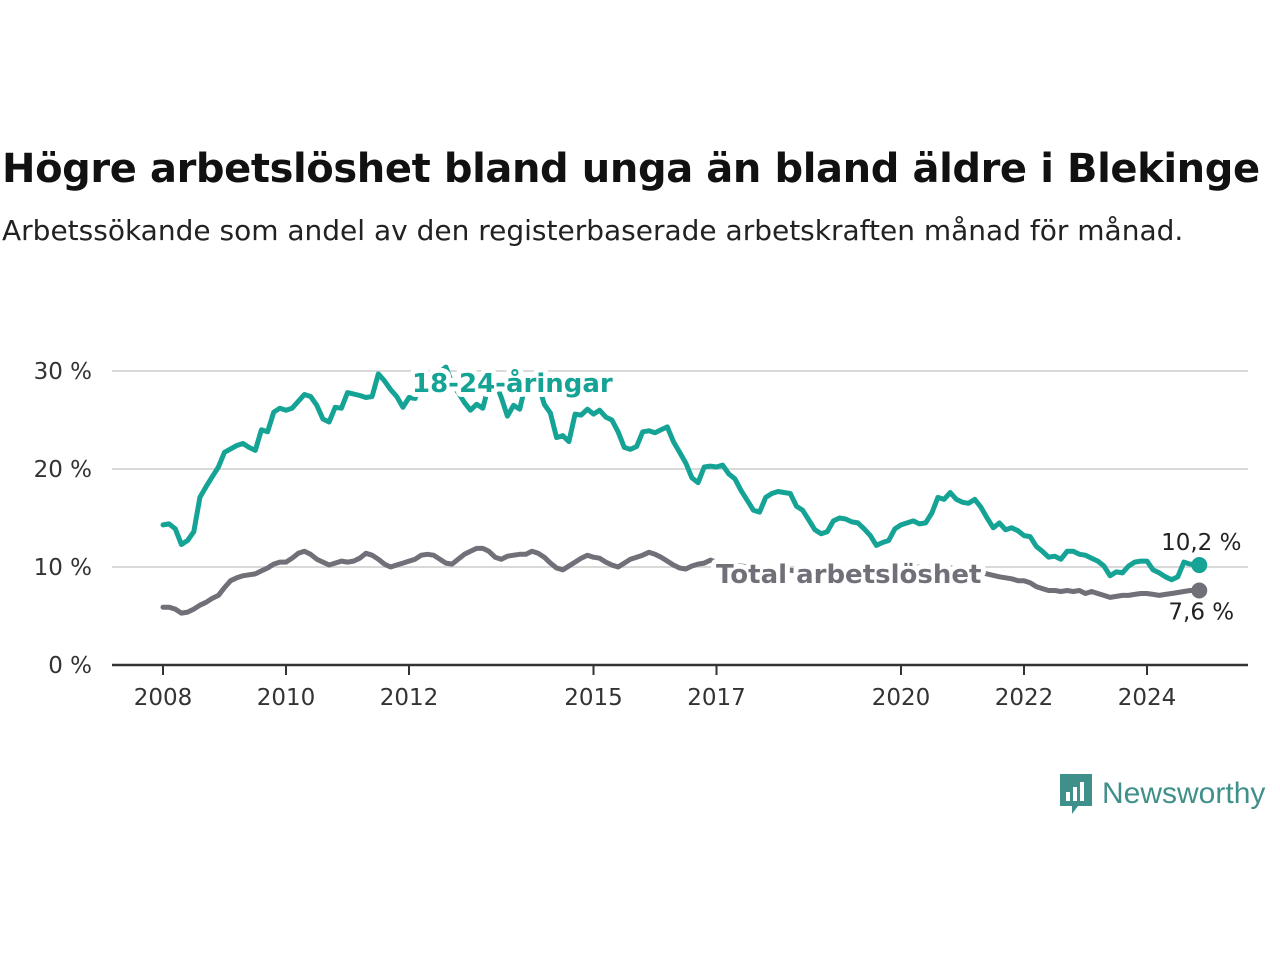 The image size is (1280, 960). I want to click on x-tick-label: 2022, so click(1024, 698).